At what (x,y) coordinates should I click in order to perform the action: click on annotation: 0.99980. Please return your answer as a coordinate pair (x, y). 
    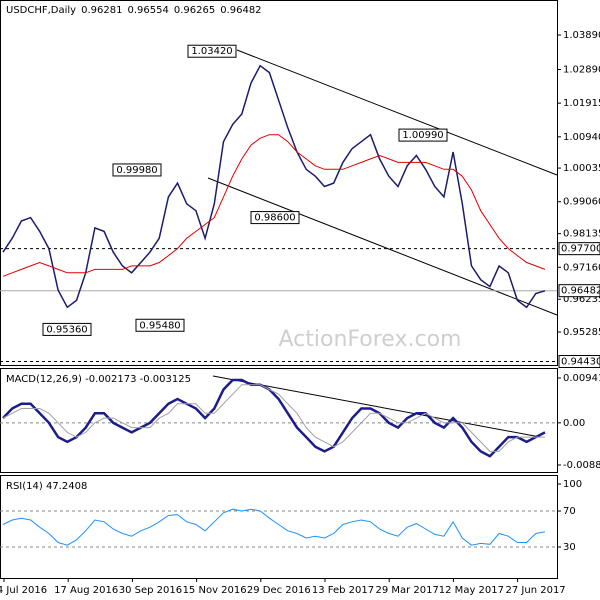
    Looking at the image, I should click on (136, 170).